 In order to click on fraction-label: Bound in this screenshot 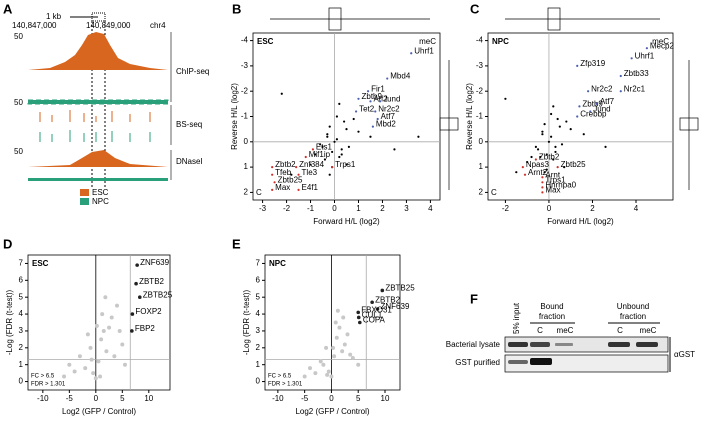, I will do `click(551, 306)`.